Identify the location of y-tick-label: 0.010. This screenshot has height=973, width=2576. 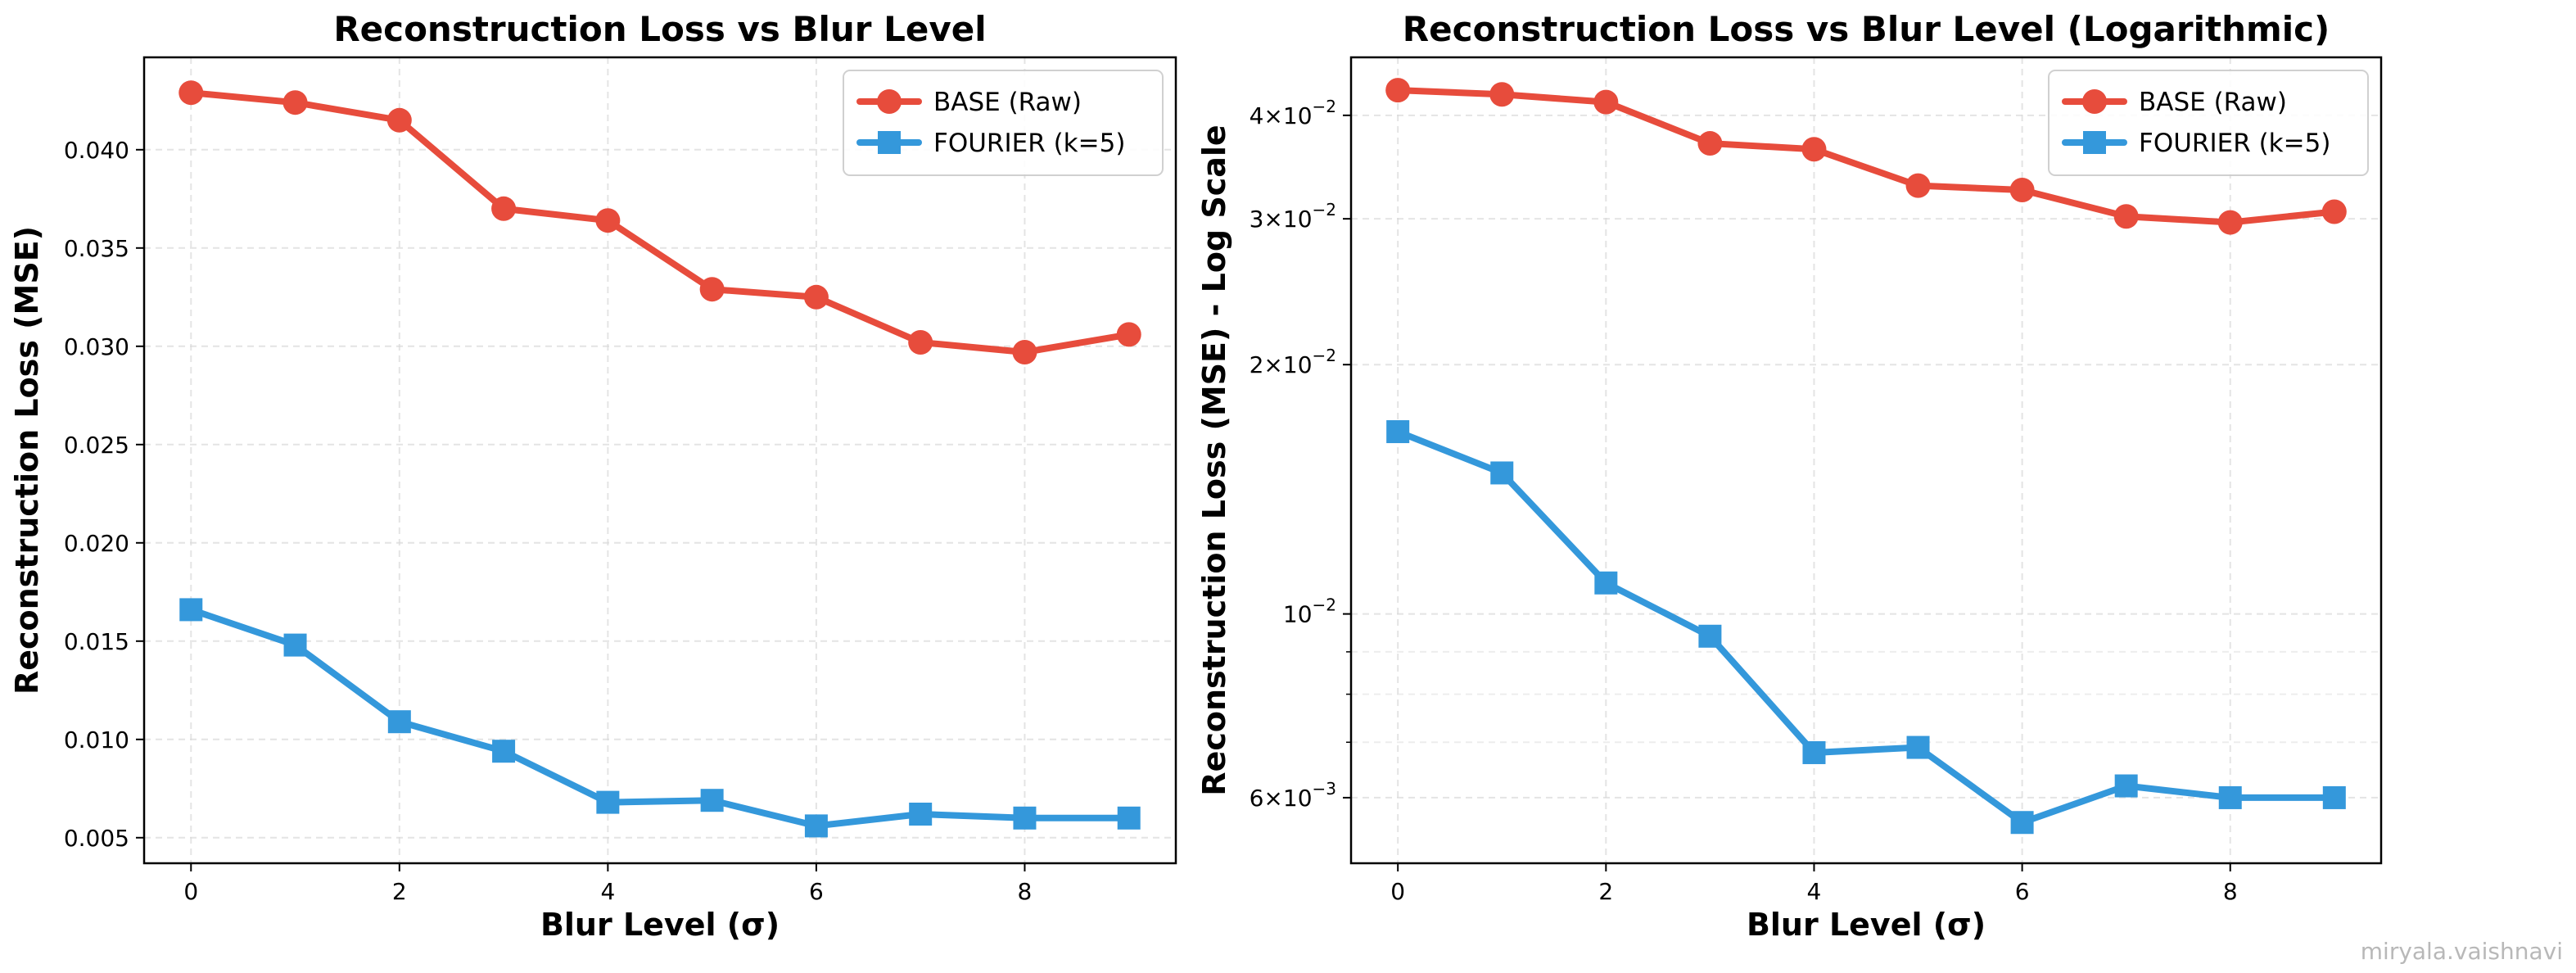
(96, 740).